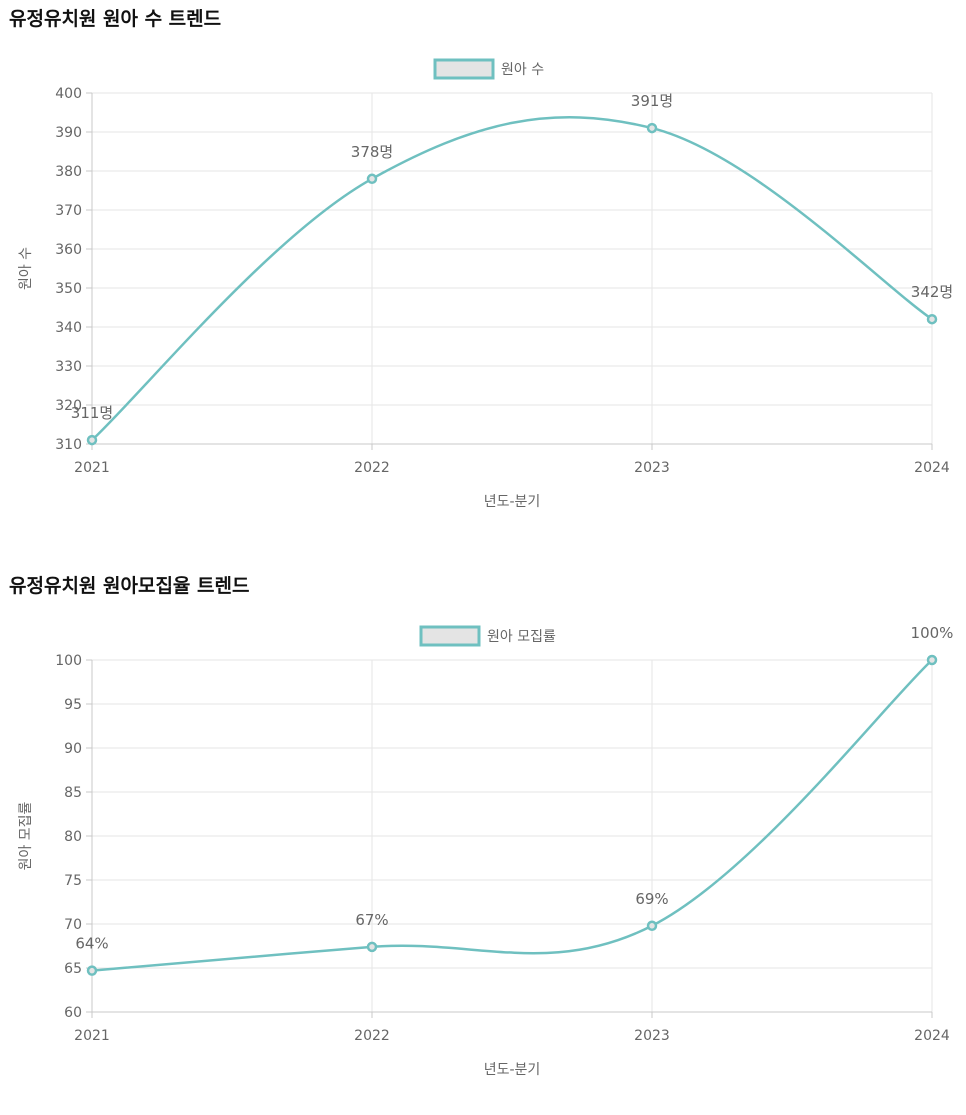 This screenshot has width=966, height=1115. What do you see at coordinates (68, 661) in the screenshot?
I see `y-tick-label: 100` at bounding box center [68, 661].